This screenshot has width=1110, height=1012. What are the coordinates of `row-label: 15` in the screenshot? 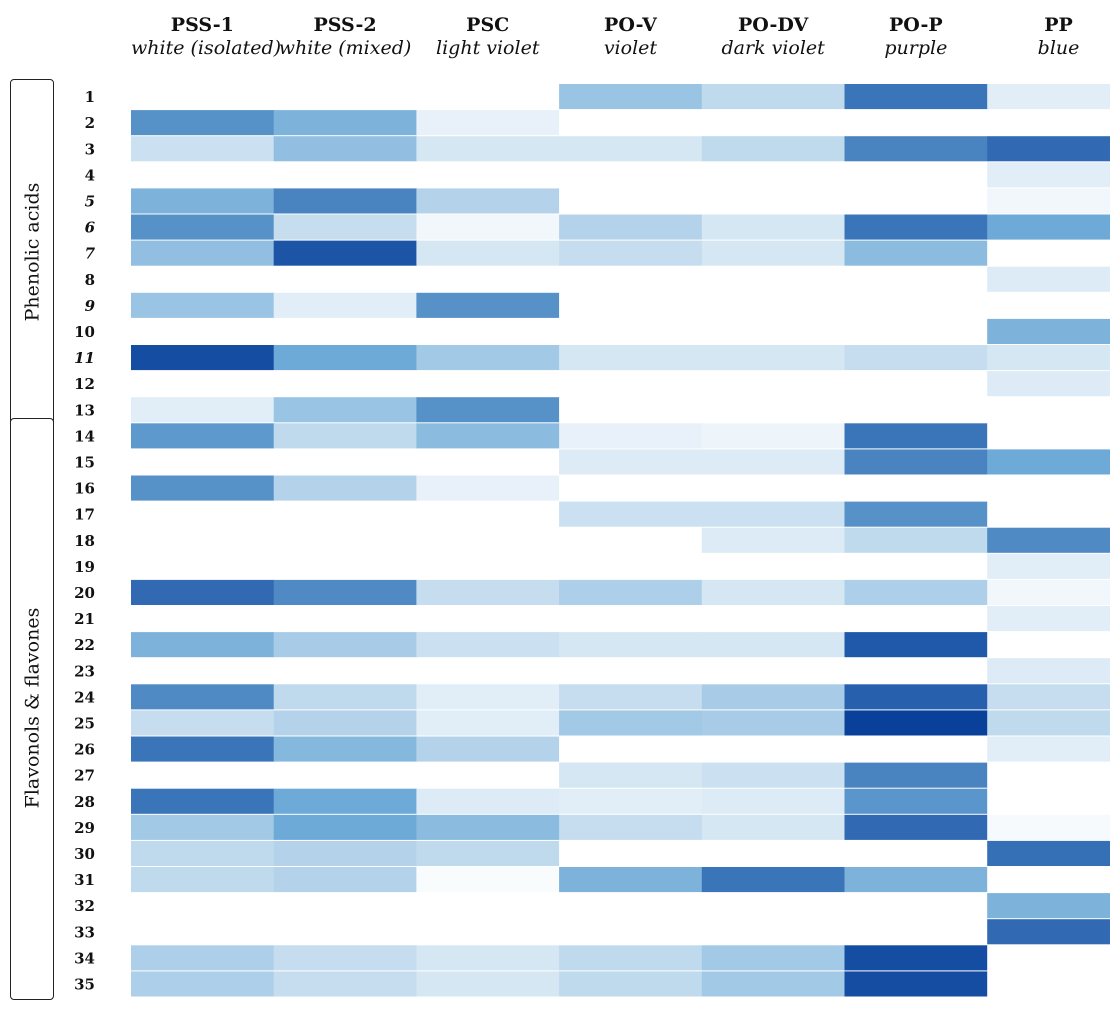 It's located at (84, 462).